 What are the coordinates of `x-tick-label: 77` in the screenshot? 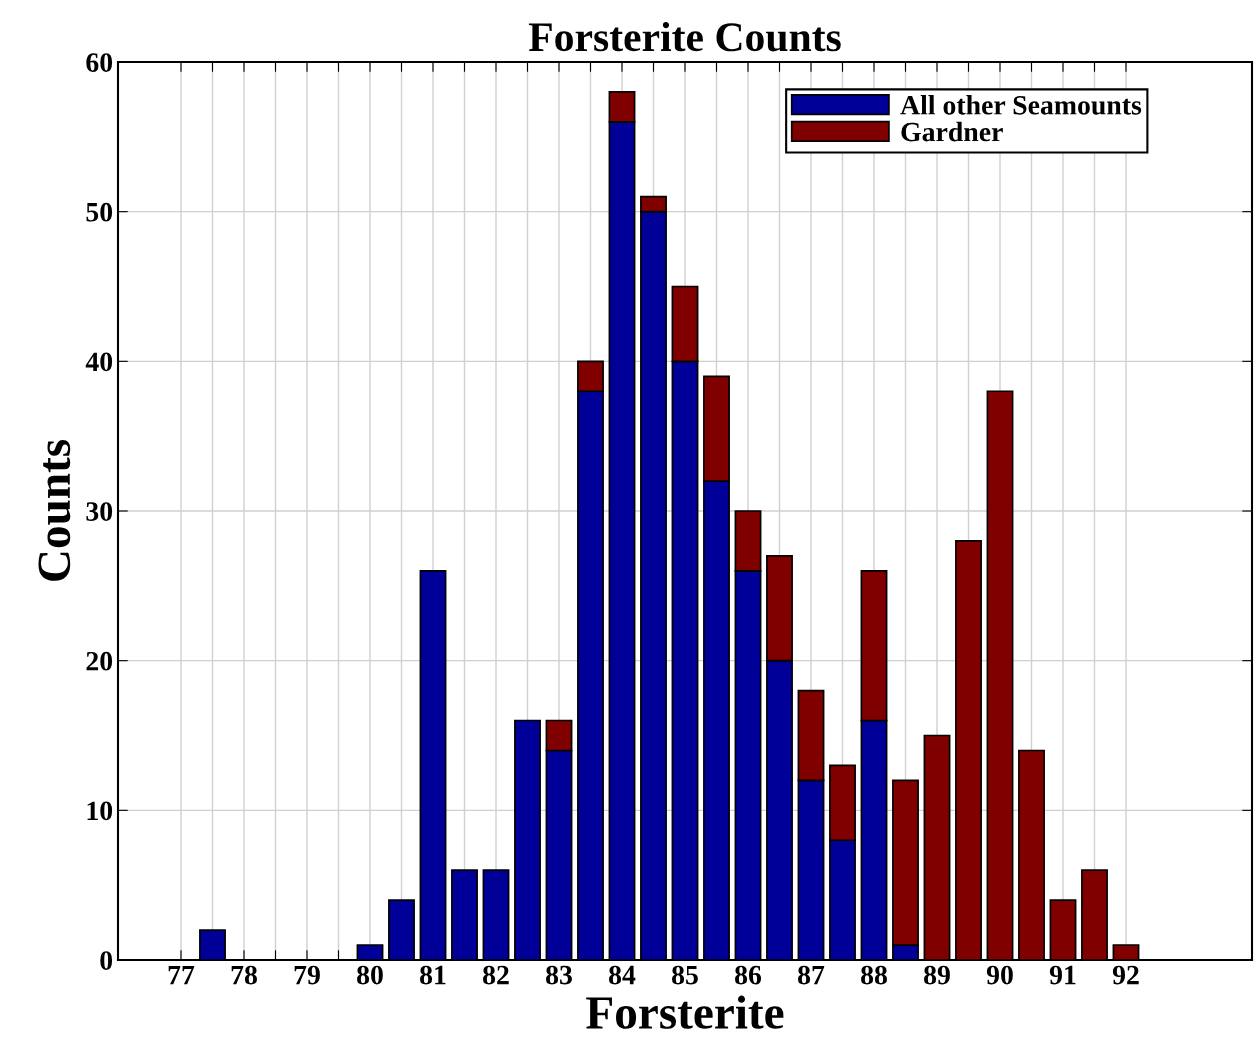 It's located at (181, 975).